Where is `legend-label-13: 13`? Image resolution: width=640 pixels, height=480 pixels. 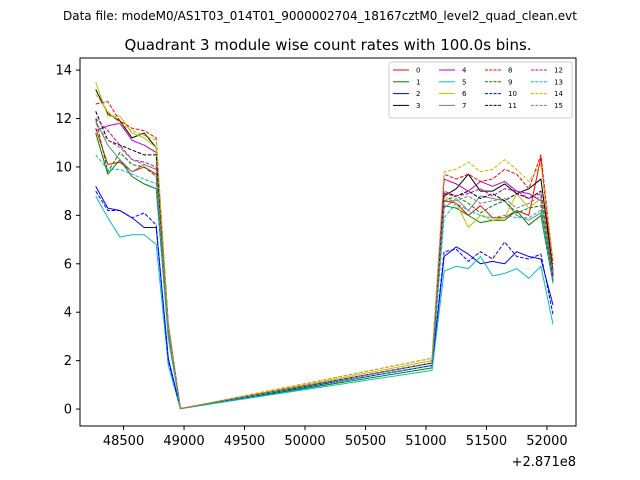 legend-label-13: 13 is located at coordinates (558, 82).